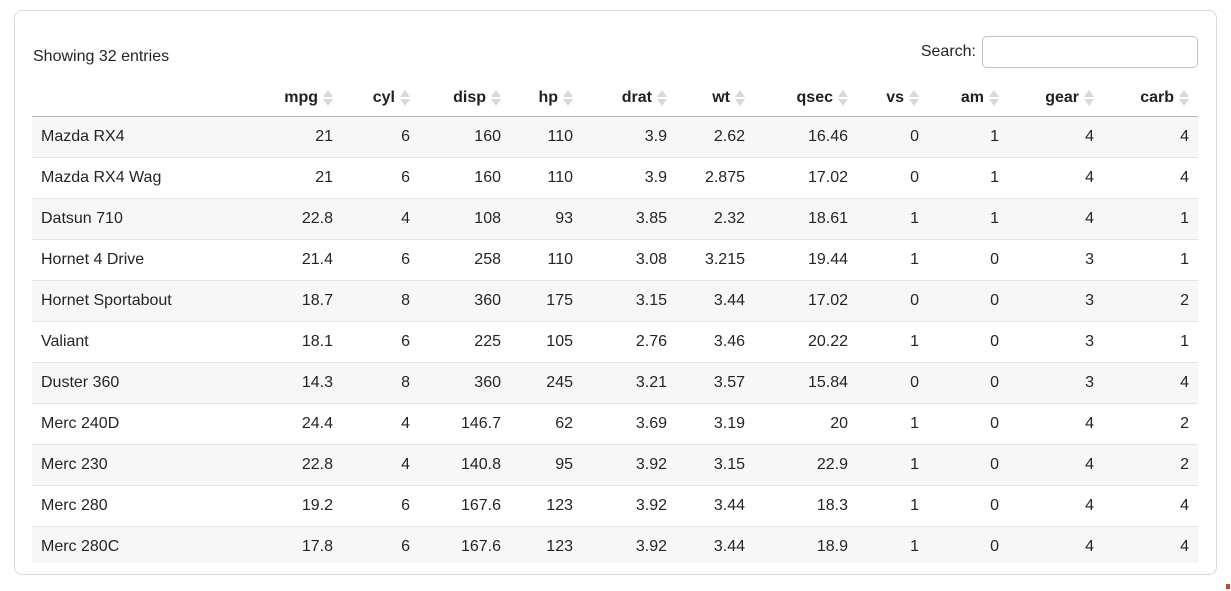  Describe the element at coordinates (715, 423) in the screenshot. I see `cell-wt: 3.19` at that location.